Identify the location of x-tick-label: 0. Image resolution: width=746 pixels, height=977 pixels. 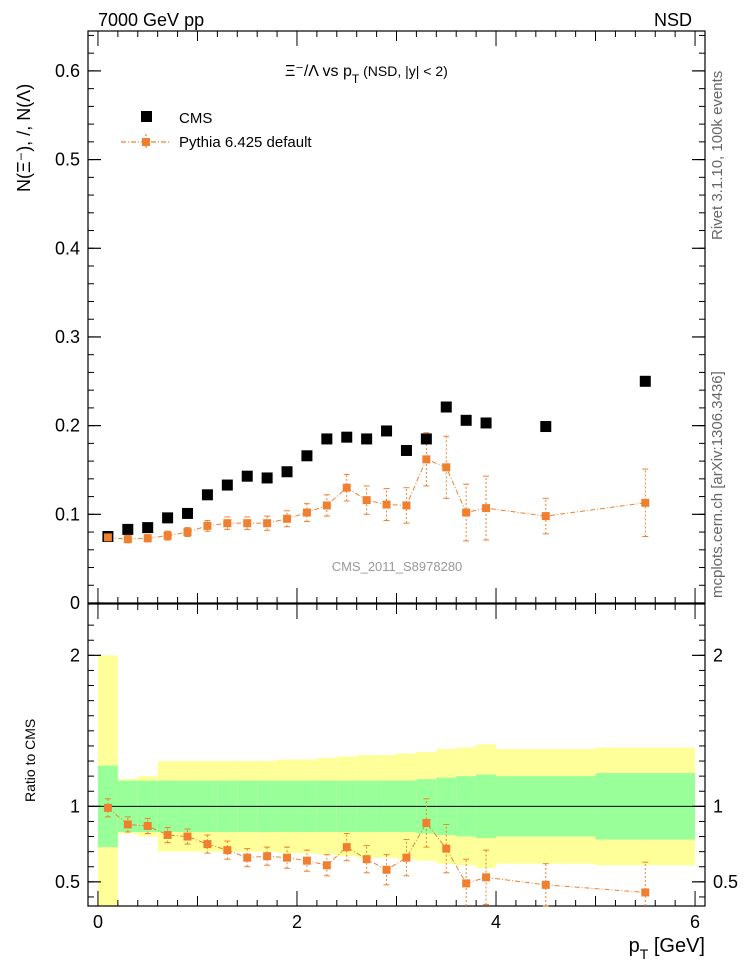
(98, 922).